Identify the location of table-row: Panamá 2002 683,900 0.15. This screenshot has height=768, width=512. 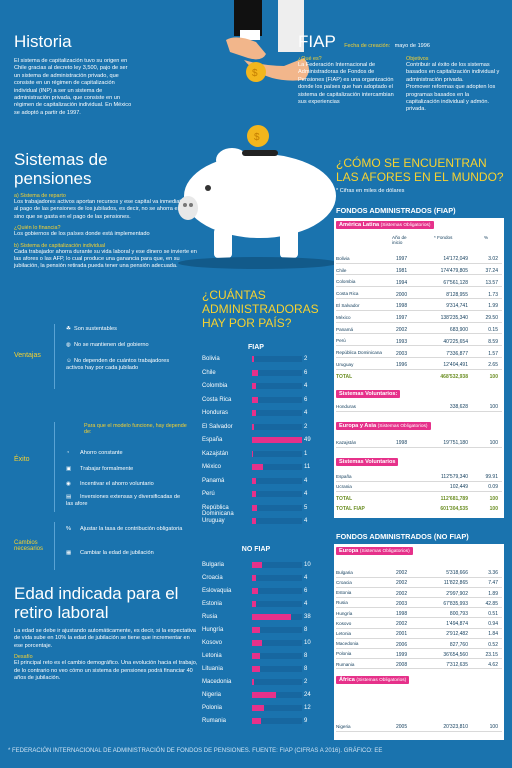
(419, 331).